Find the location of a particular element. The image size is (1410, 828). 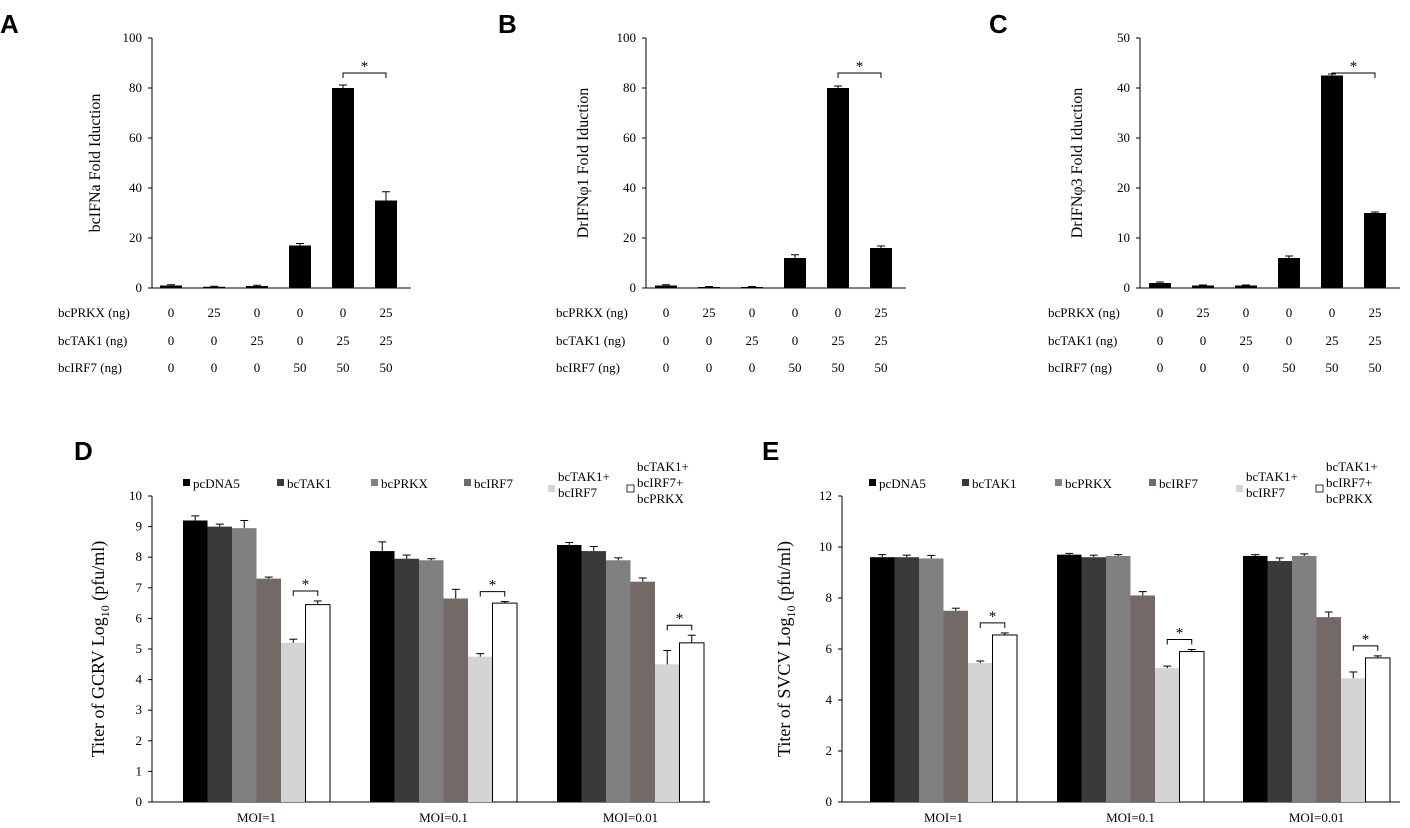

y-tick-label: 100 is located at coordinates (133, 37).